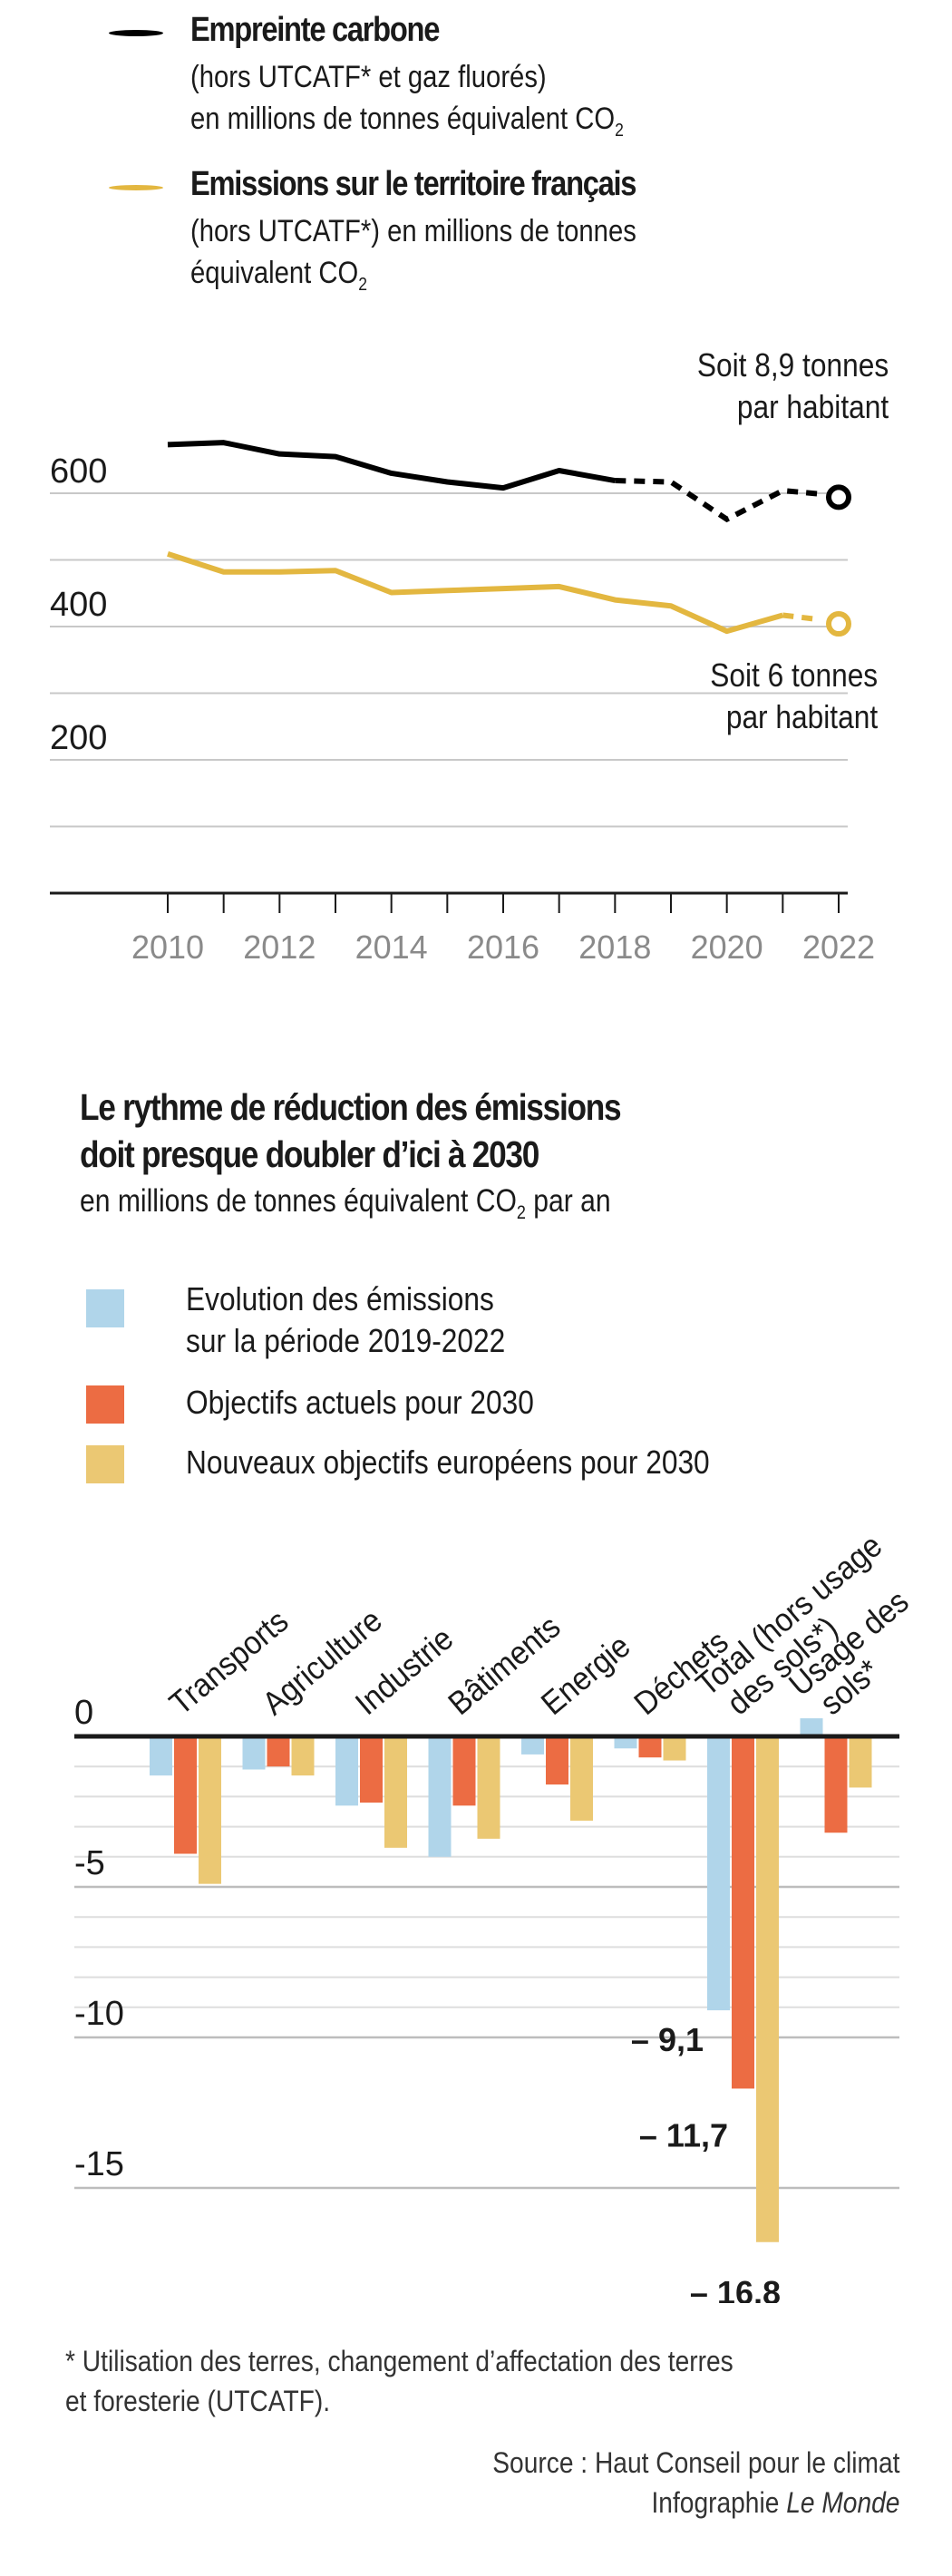  Describe the element at coordinates (391, 947) in the screenshot. I see `x-tick-label: 2014` at that location.